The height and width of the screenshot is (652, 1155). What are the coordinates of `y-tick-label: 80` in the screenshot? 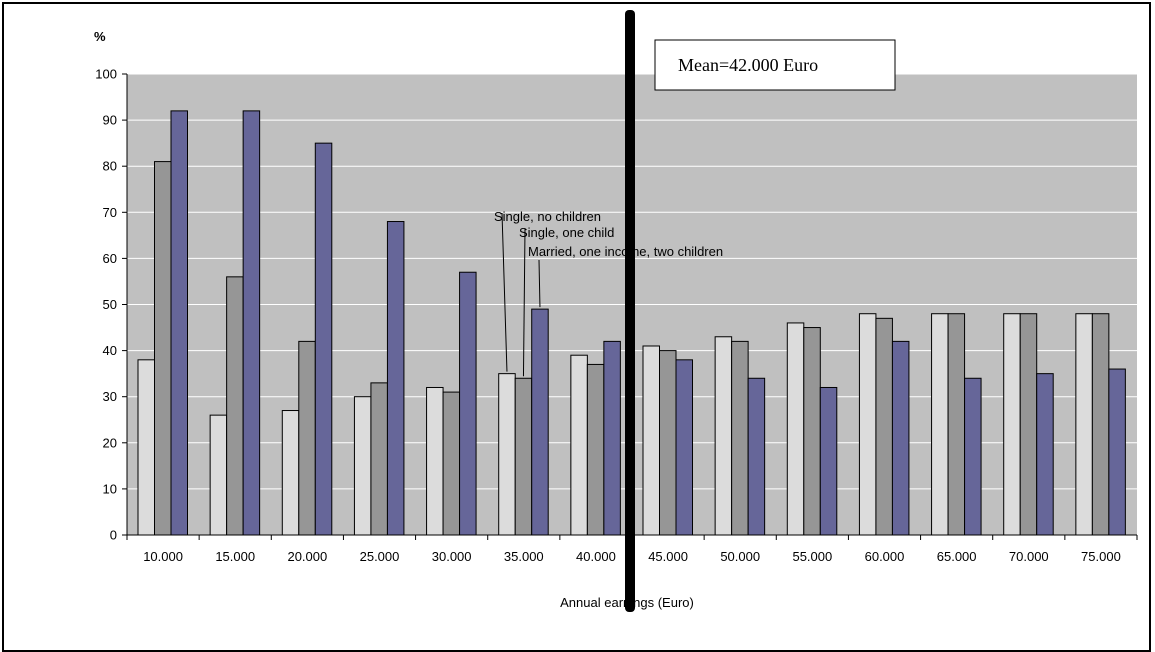 It's located at (110, 166).